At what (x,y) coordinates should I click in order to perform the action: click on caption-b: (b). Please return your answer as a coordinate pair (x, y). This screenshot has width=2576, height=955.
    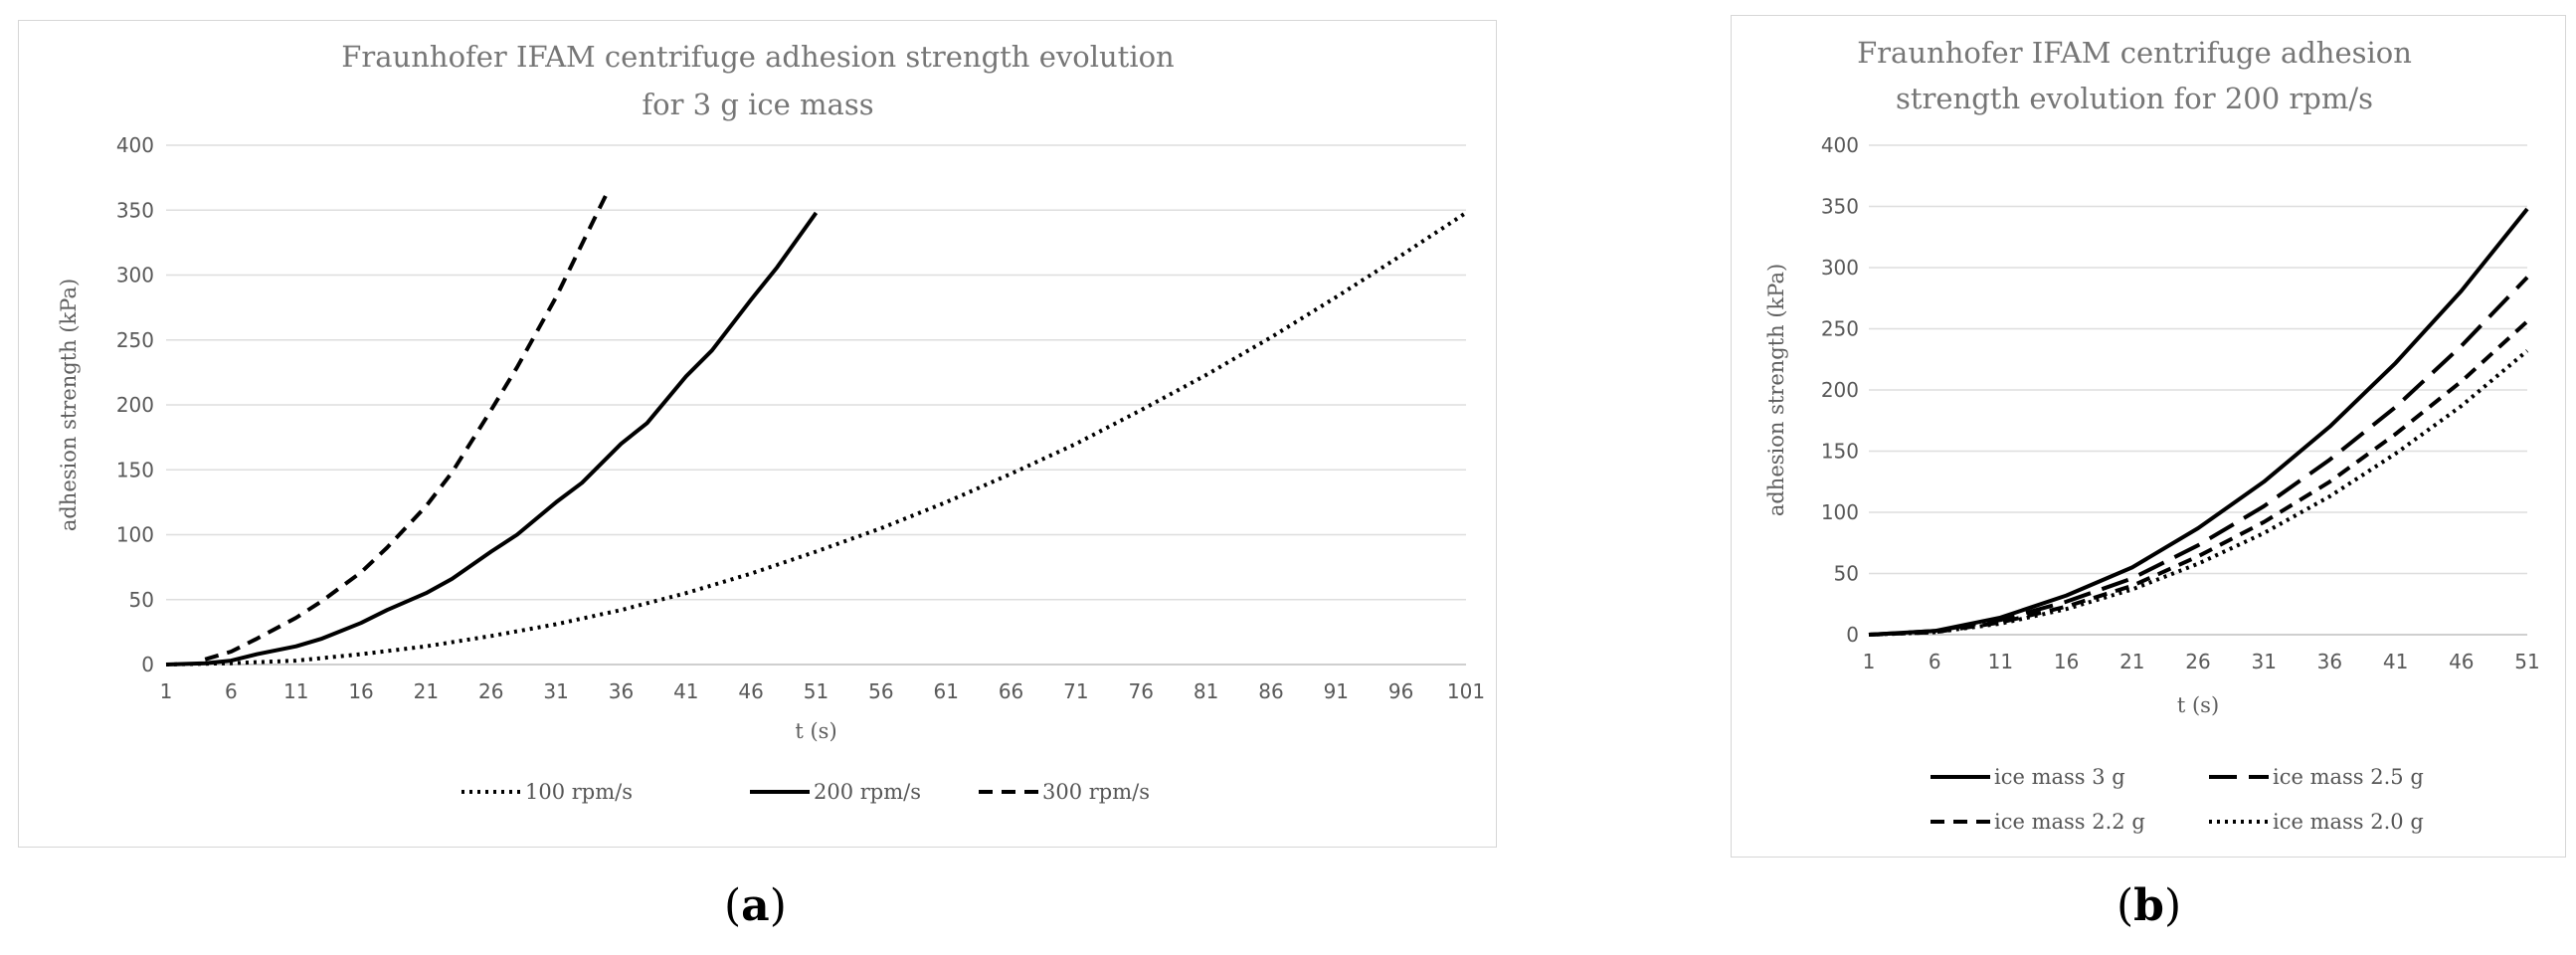
    Looking at the image, I should click on (2148, 905).